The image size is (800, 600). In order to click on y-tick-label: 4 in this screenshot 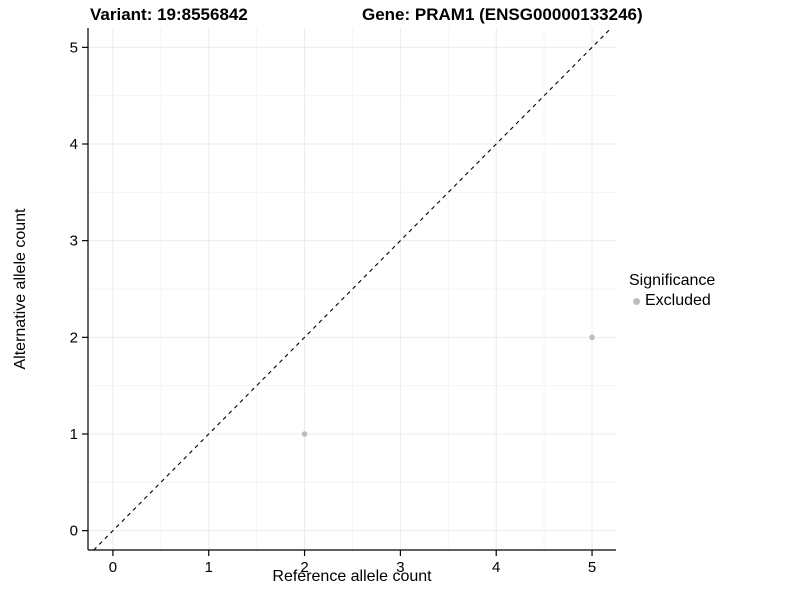, I will do `click(74, 144)`.